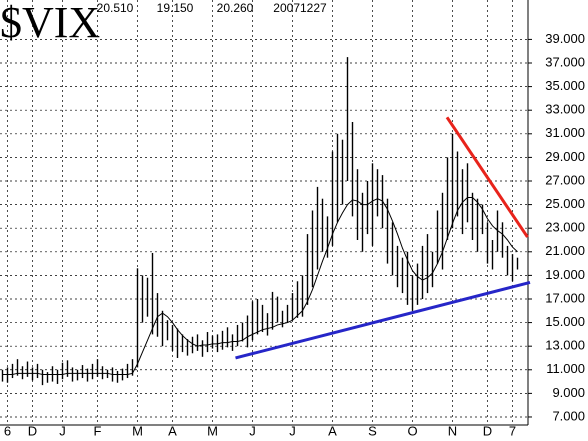 This screenshot has height=441, width=588. What do you see at coordinates (565, 85) in the screenshot?
I see `y-tick-label: 35.000` at bounding box center [565, 85].